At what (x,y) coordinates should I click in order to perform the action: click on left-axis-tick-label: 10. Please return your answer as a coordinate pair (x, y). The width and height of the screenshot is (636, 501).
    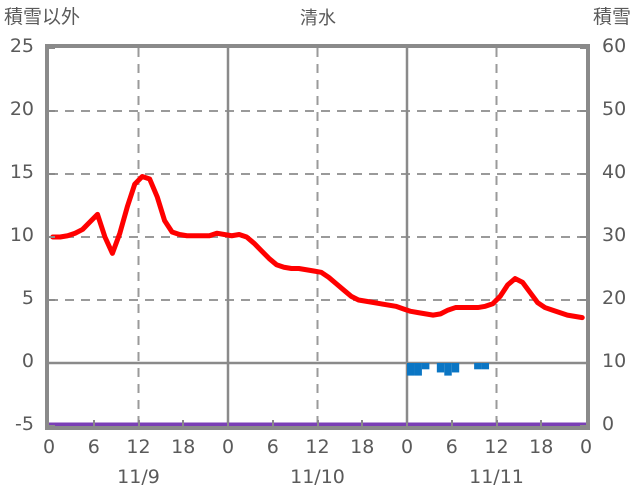
    Looking at the image, I should click on (21, 235).